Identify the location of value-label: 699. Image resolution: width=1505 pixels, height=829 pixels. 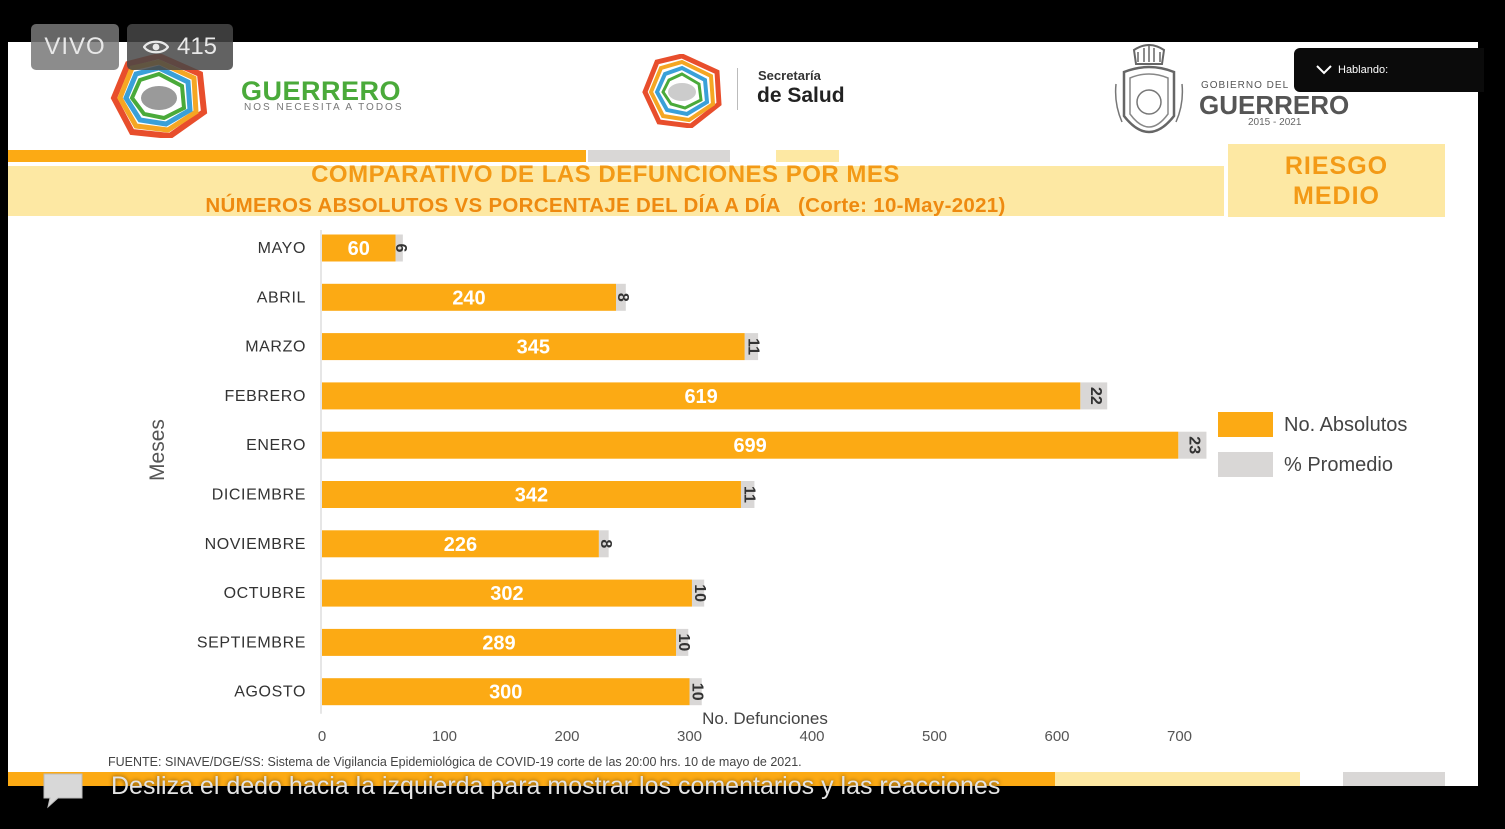
(749, 446).